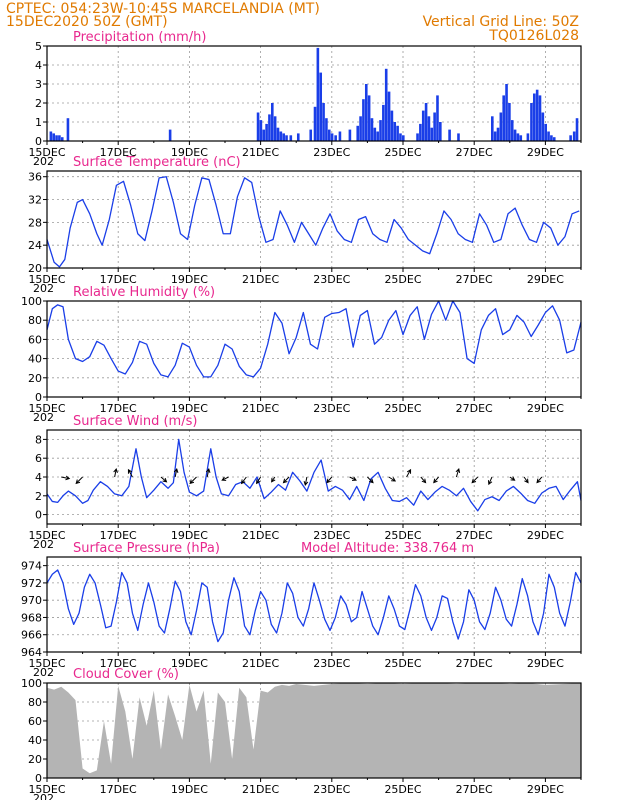 The height and width of the screenshot is (800, 618). What do you see at coordinates (135, 421) in the screenshot?
I see `panel-title: Surface Wind (m/s)` at bounding box center [135, 421].